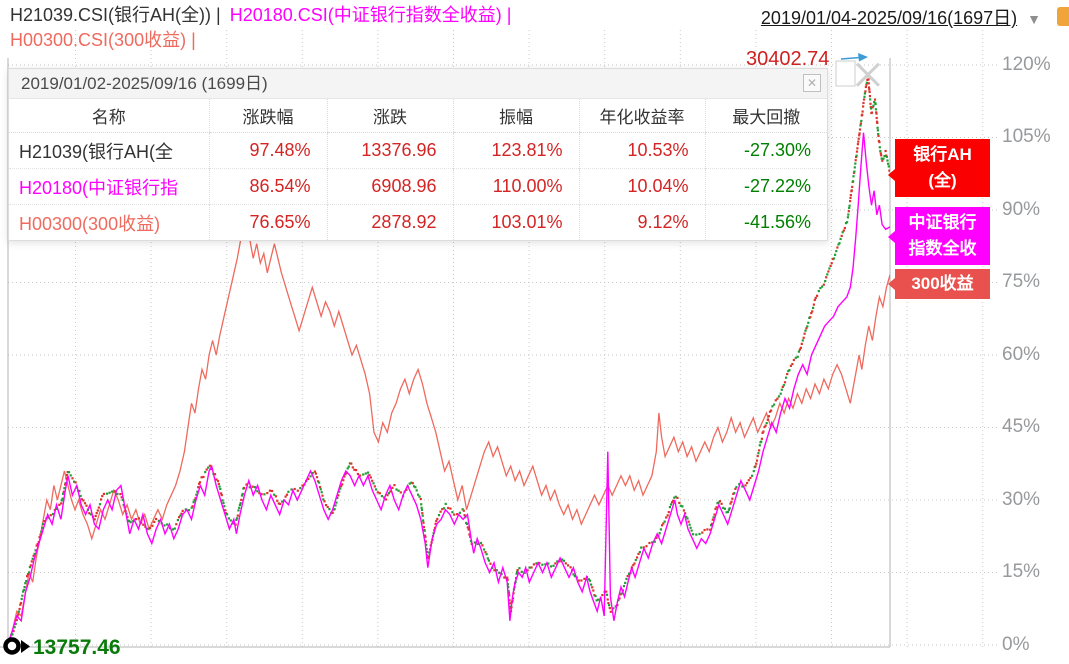 The height and width of the screenshot is (664, 1069). What do you see at coordinates (103, 40) in the screenshot?
I see `legend-h00300: H00300.CSI(300收益) |` at bounding box center [103, 40].